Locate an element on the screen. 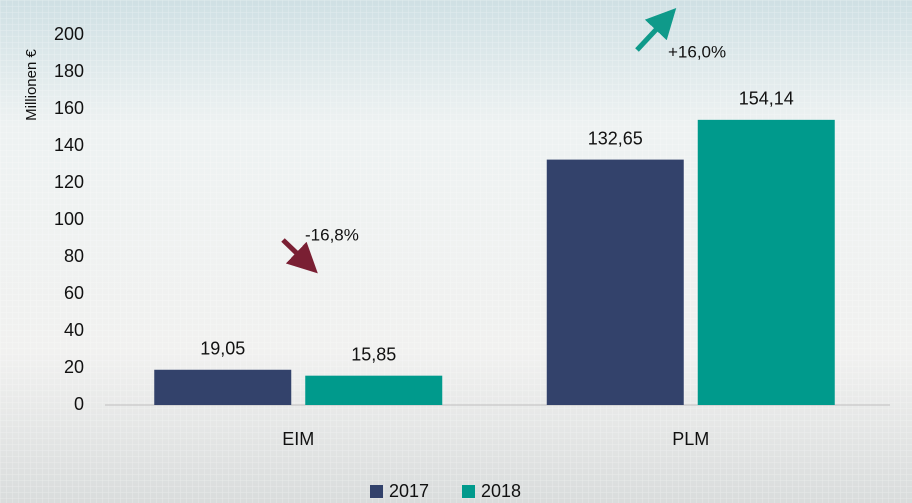 Image resolution: width=912 pixels, height=503 pixels. value-label: 154,14 is located at coordinates (766, 99).